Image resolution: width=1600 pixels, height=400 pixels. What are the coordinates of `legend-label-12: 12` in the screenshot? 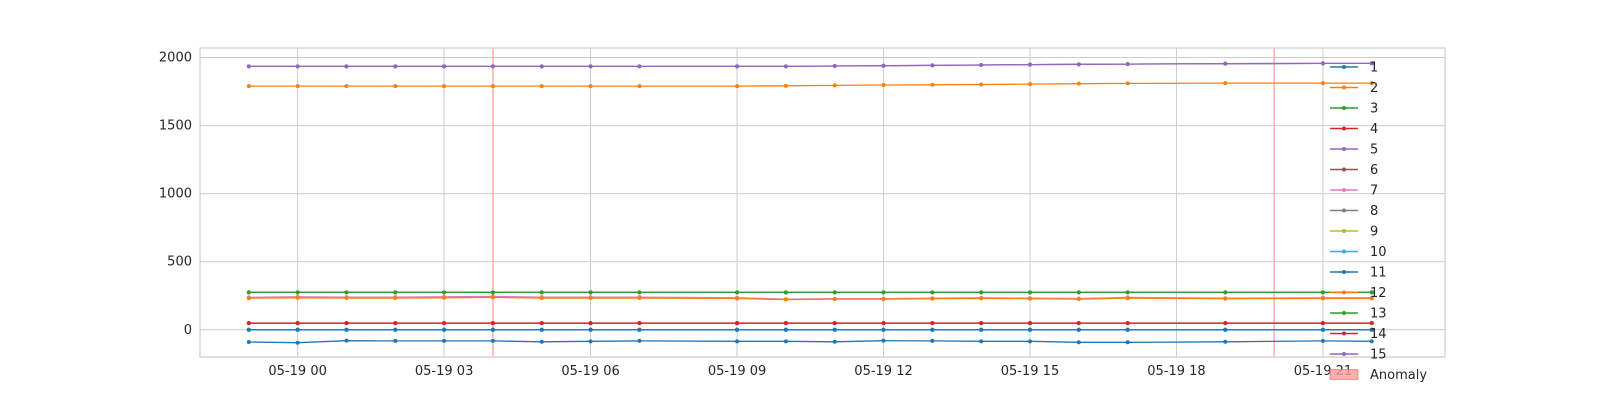 It's located at (1378, 293).